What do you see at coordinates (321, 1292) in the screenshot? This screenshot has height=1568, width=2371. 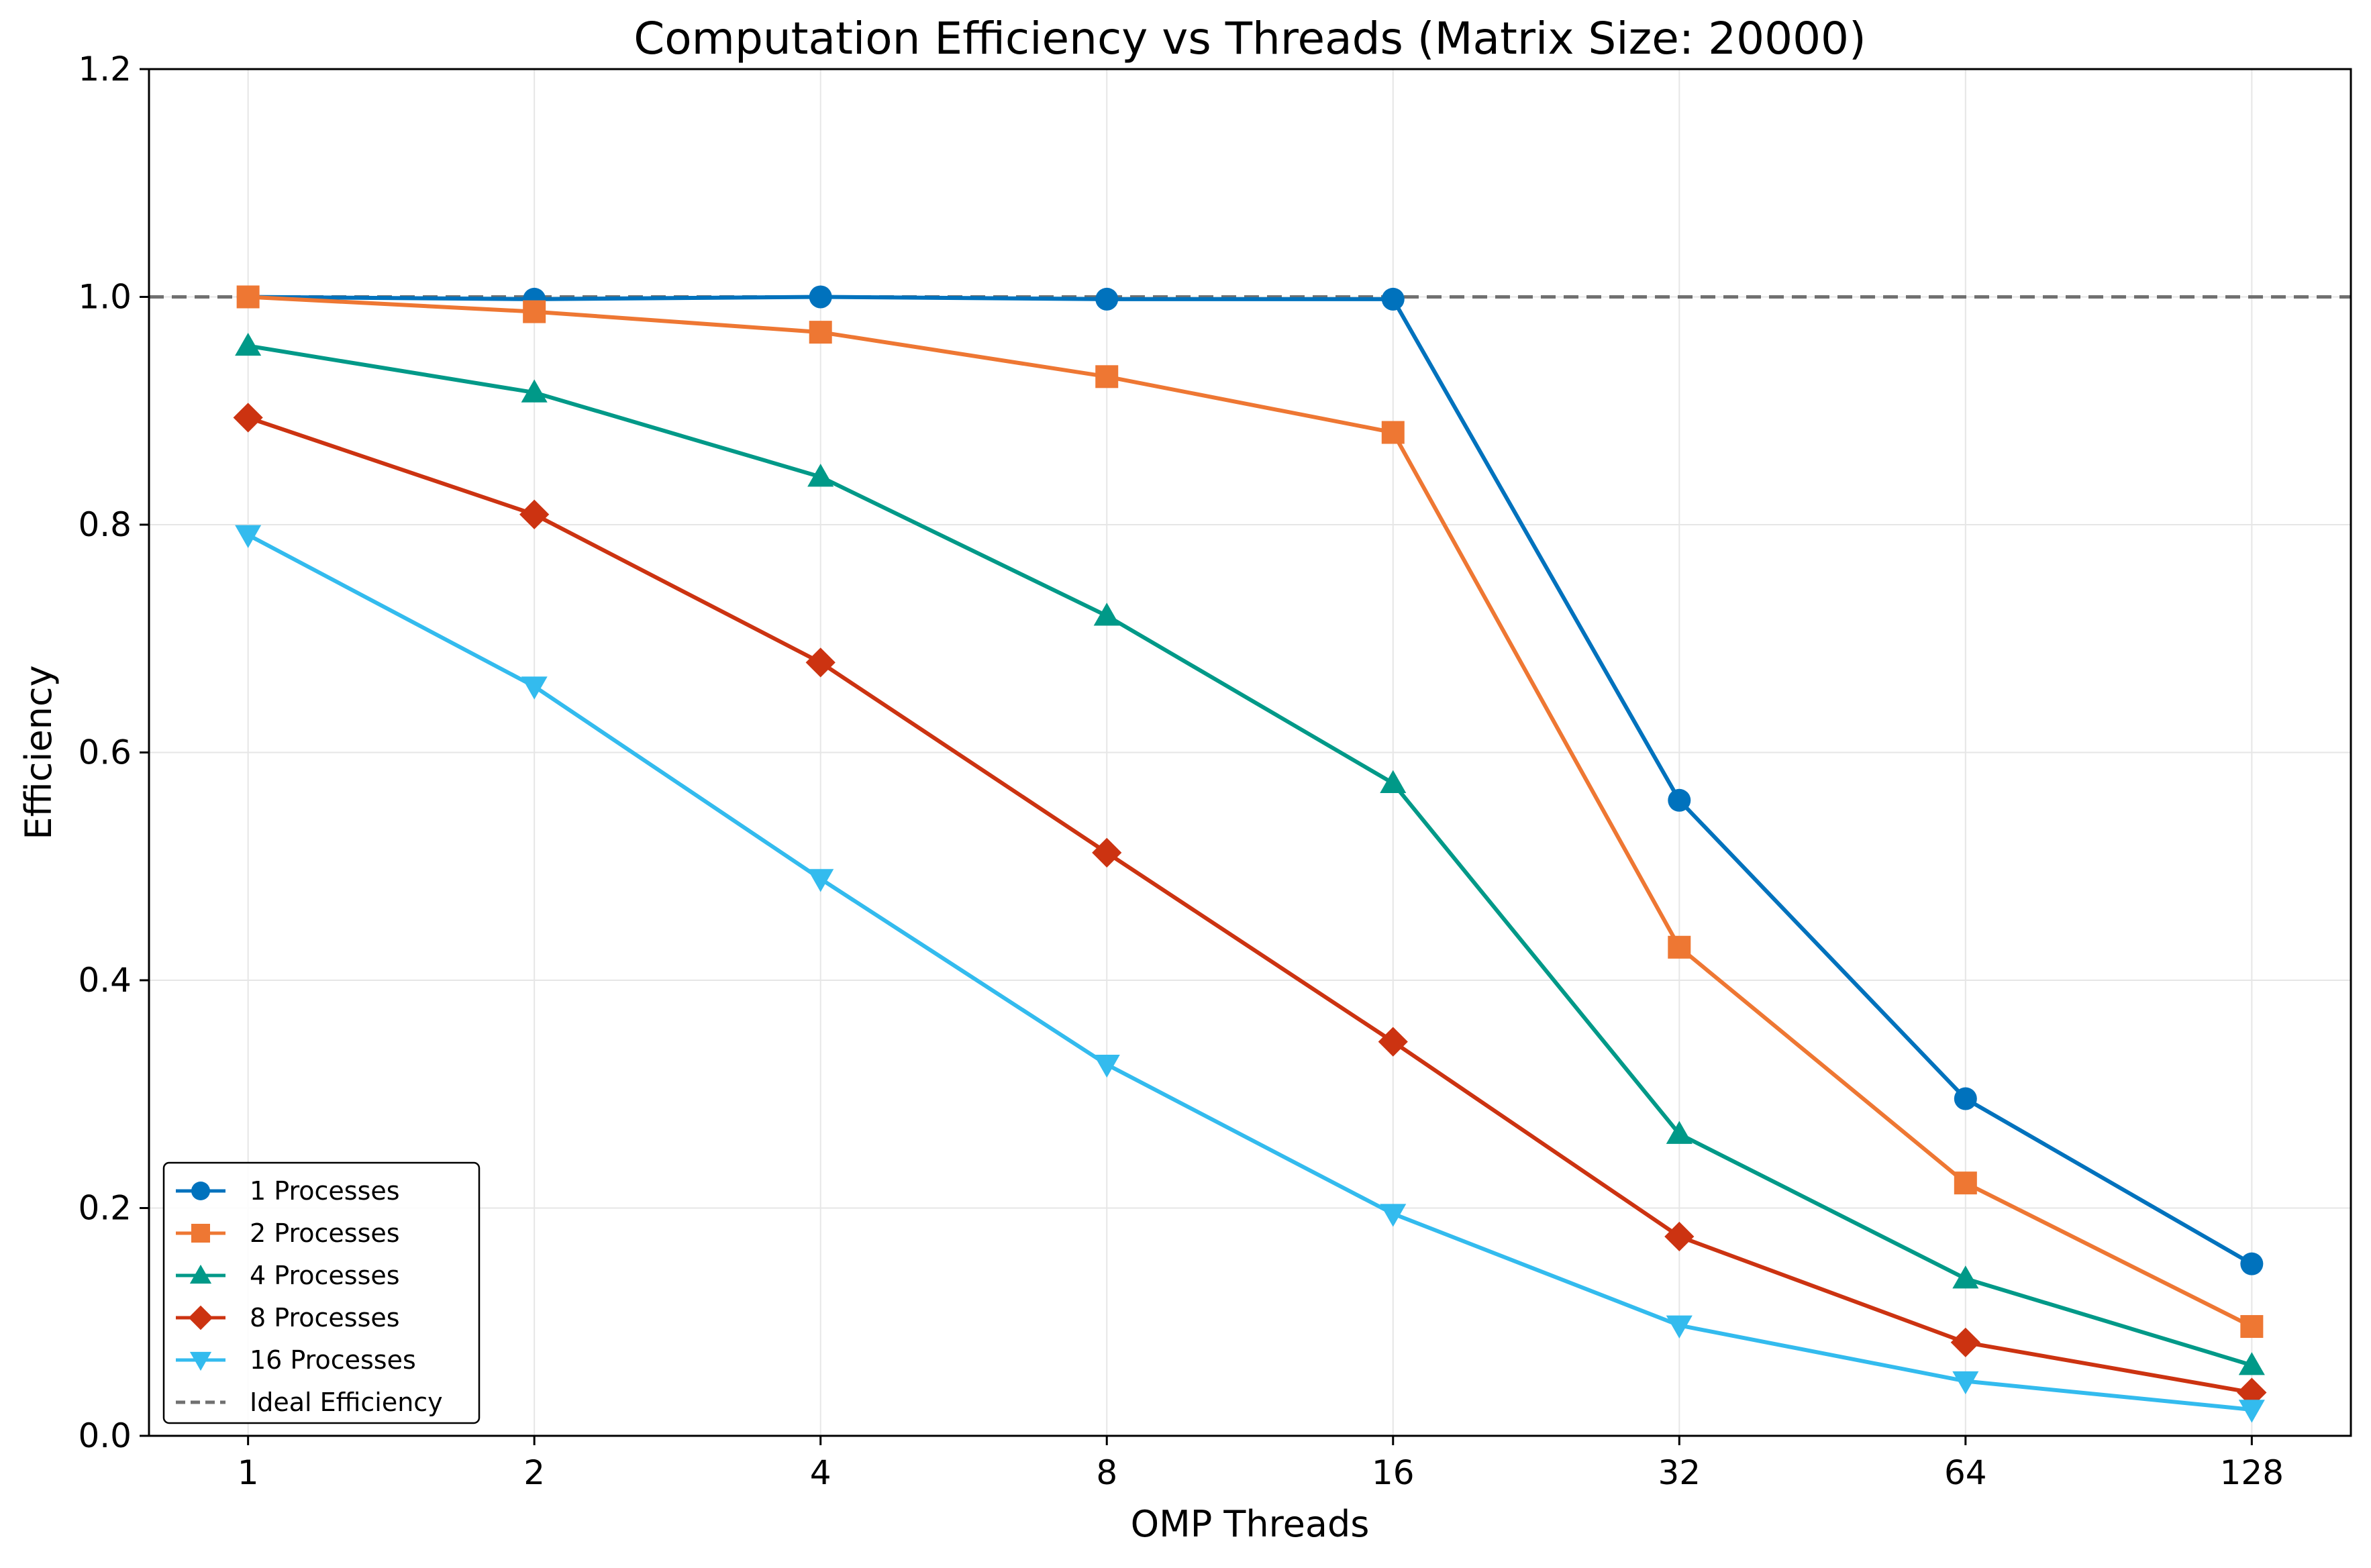 I see `legend-box` at bounding box center [321, 1292].